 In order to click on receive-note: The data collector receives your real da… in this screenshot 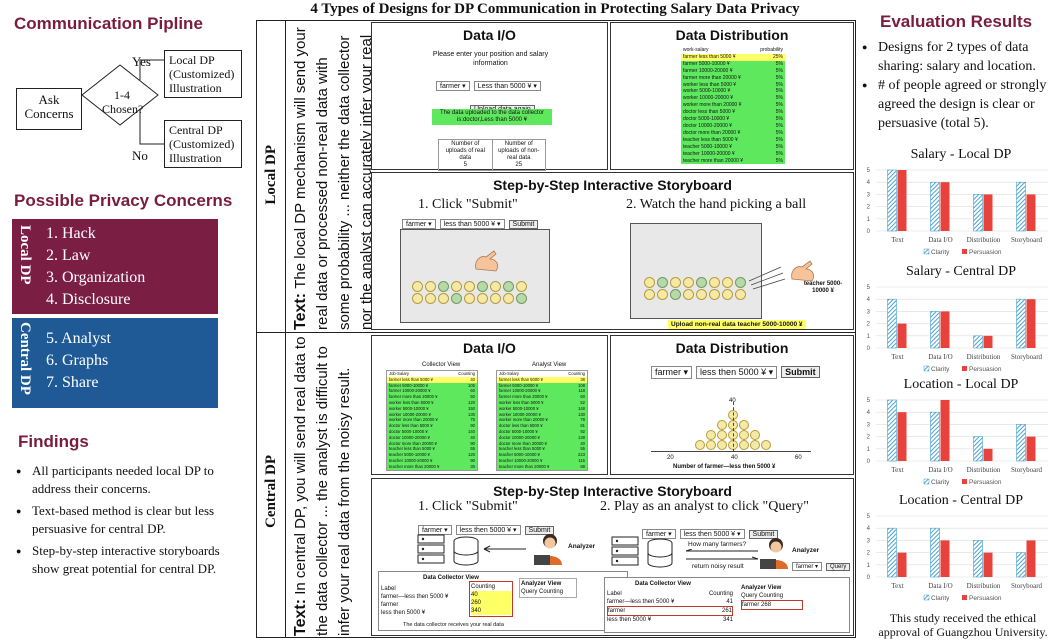, I will do `click(453, 625)`.